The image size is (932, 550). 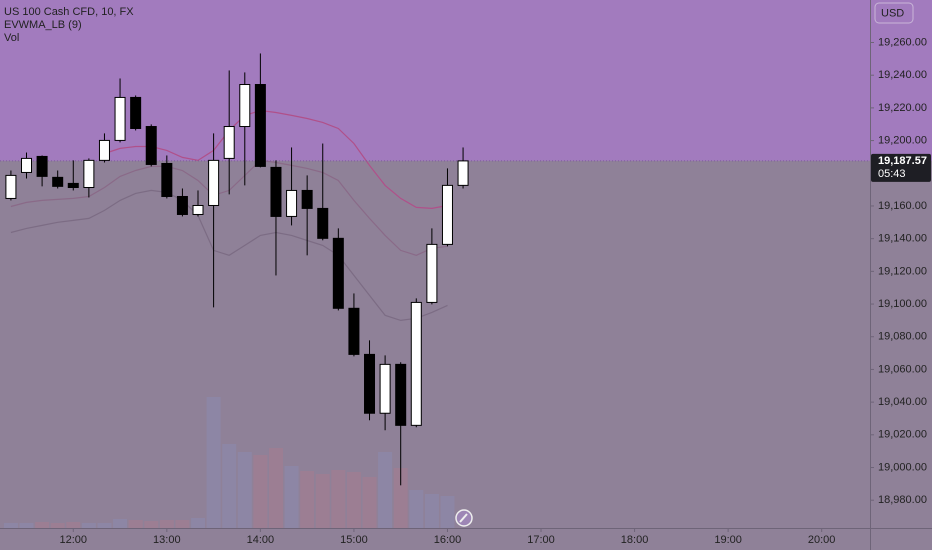 I want to click on currency: USD, so click(x=892, y=13).